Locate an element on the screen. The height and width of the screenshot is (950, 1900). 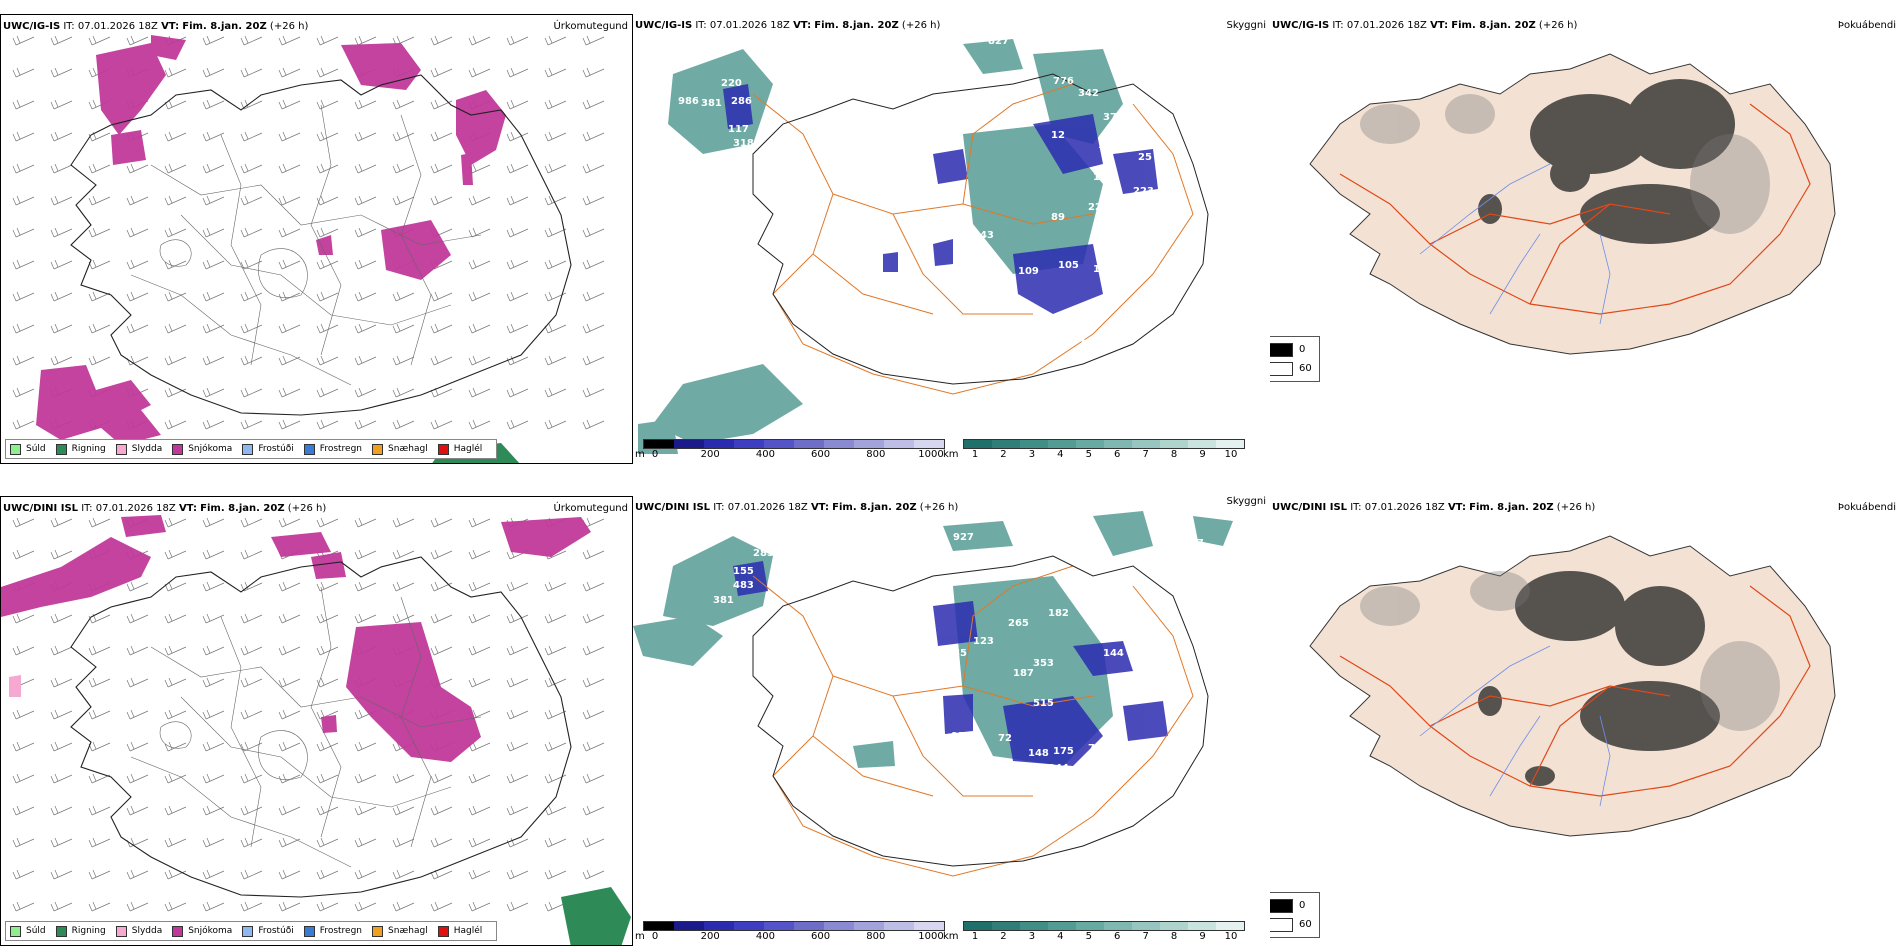
cloud-base-label: 107 is located at coordinates (1143, 269).